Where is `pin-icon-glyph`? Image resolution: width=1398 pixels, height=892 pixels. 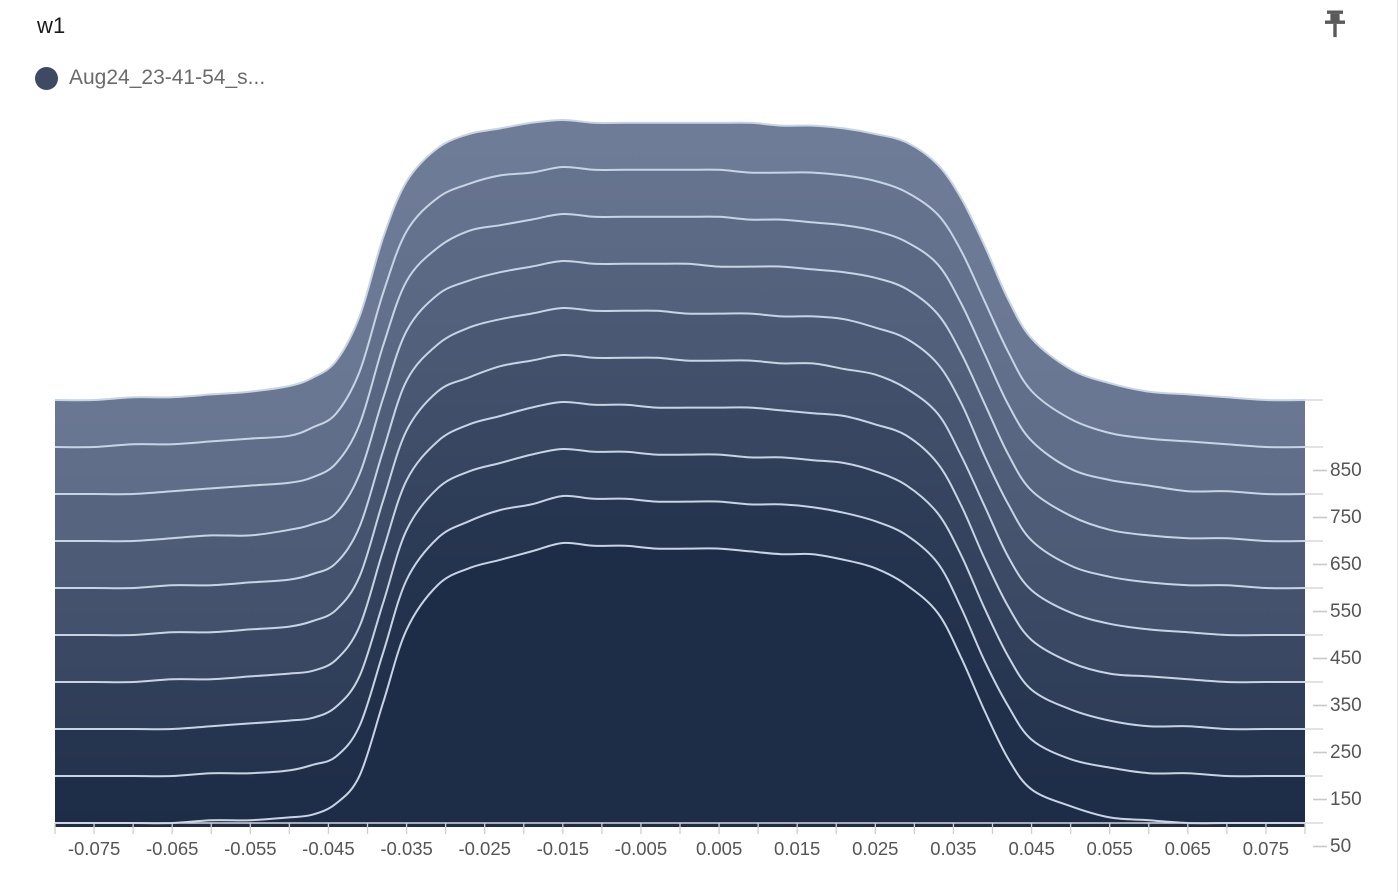 pin-icon-glyph is located at coordinates (1335, 24).